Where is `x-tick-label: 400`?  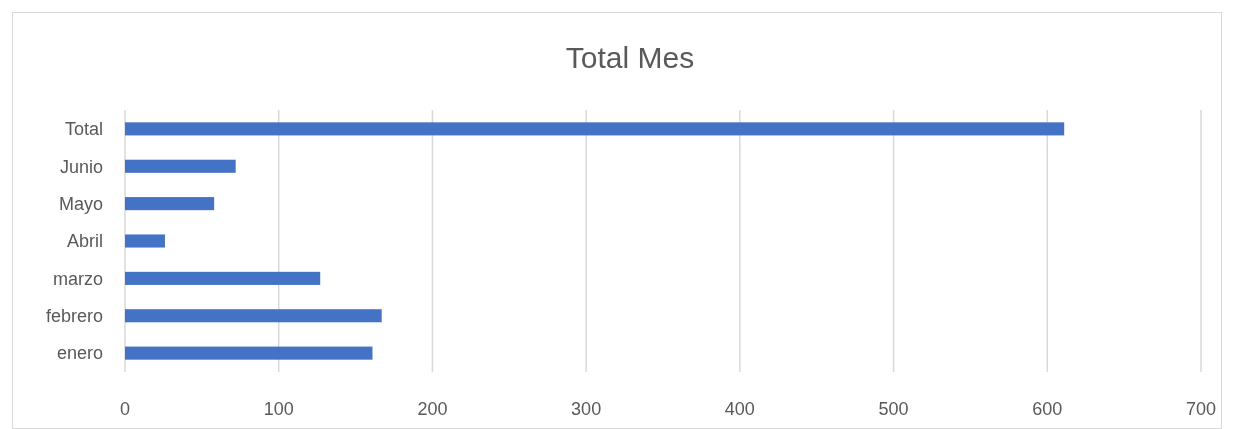 x-tick-label: 400 is located at coordinates (739, 409).